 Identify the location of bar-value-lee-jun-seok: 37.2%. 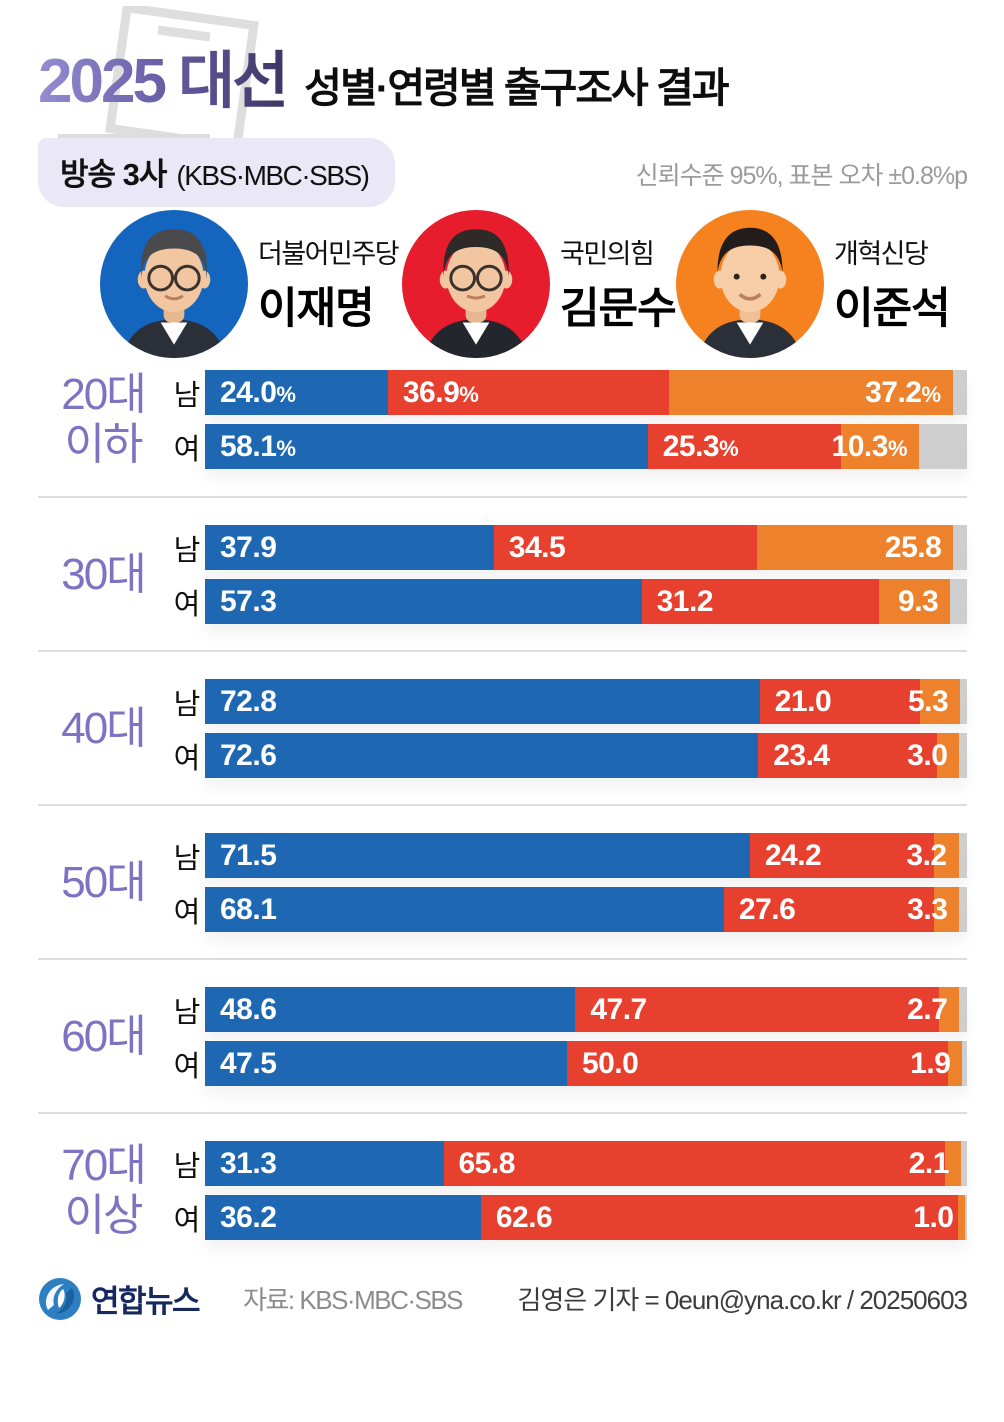
(903, 392).